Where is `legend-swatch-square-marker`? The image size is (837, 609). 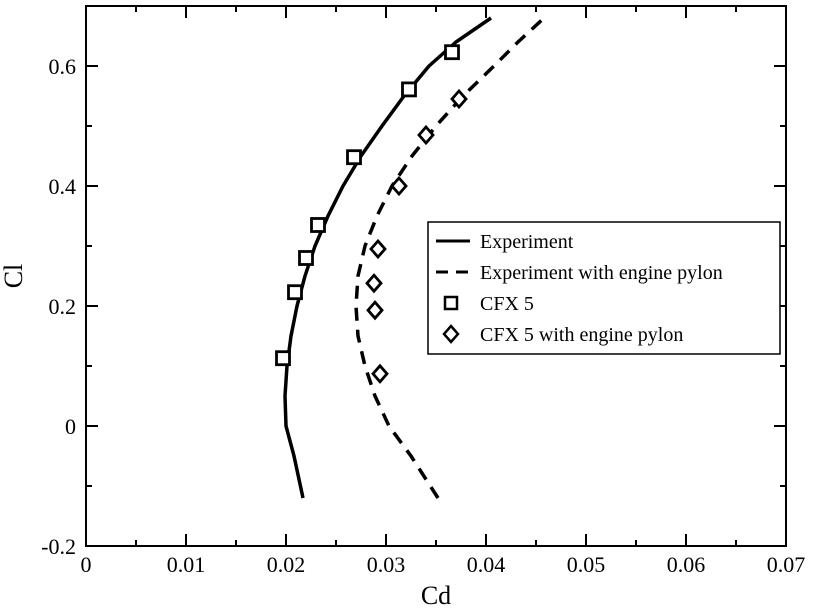
legend-swatch-square-marker is located at coordinates (451, 303).